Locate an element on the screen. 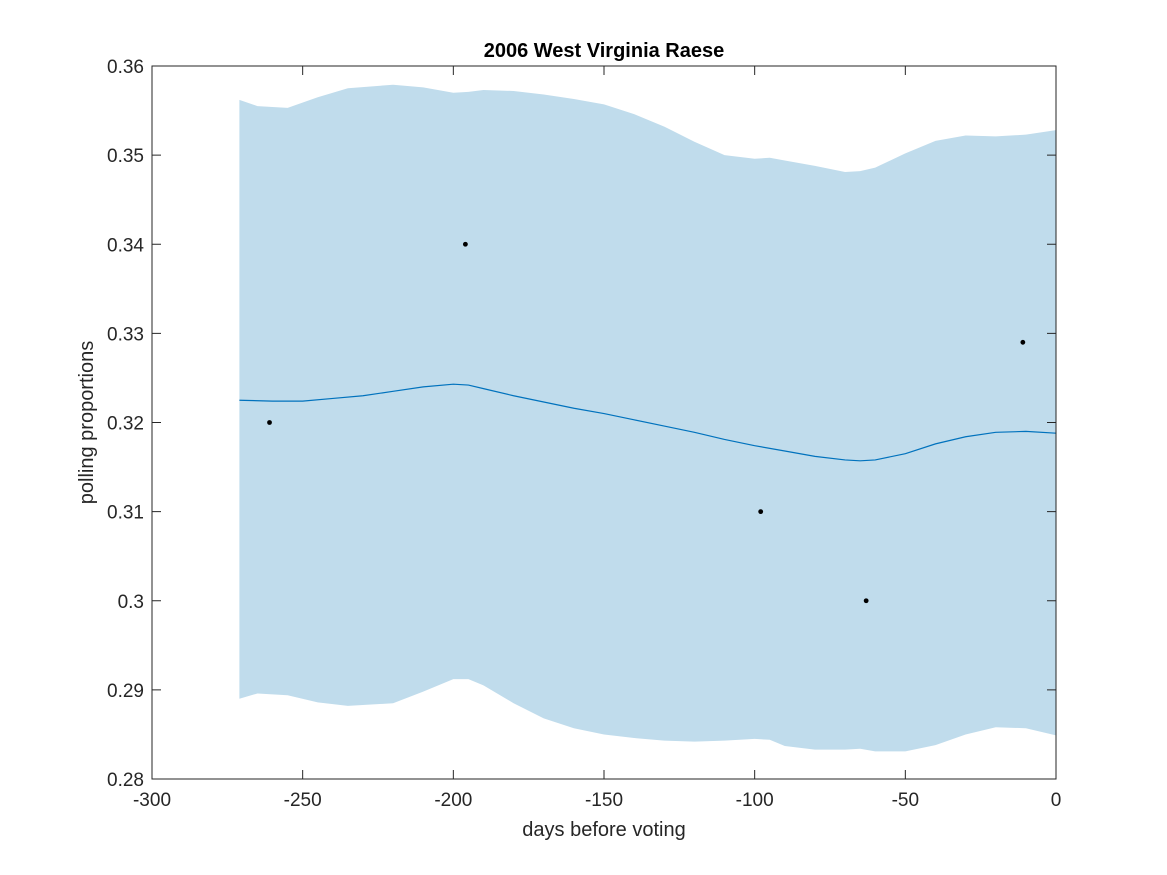 This screenshot has height=875, width=1167. y-tick-label: 0.28 is located at coordinates (125, 780).